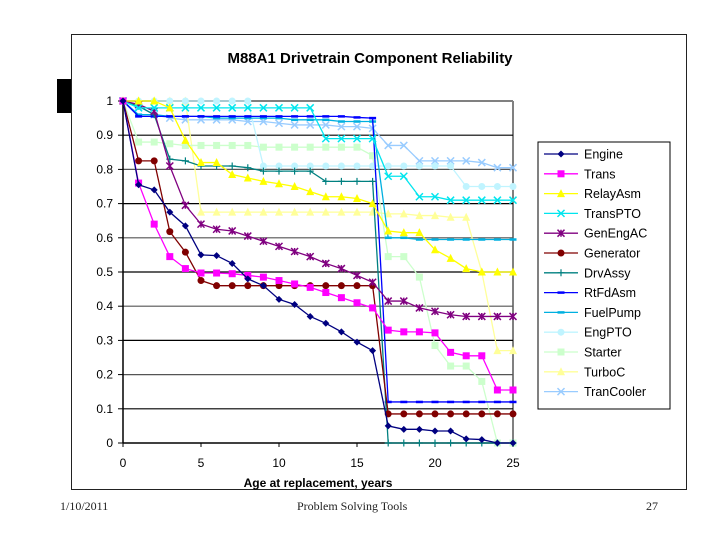 Image resolution: width=720 pixels, height=540 pixels. Describe the element at coordinates (370, 58) in the screenshot. I see `chart-title: M88A1 Drivetrain Component Reliability` at that location.